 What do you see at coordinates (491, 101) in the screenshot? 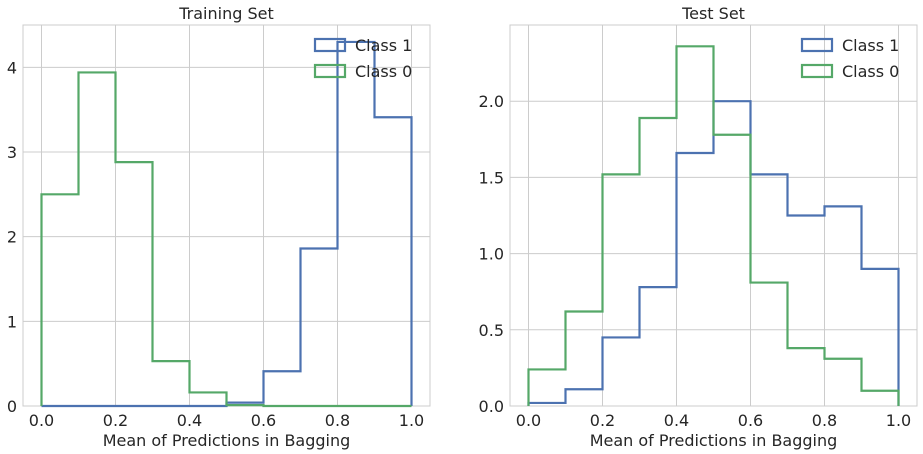
I see `test-ytick-label-4: 2.0` at bounding box center [491, 101].